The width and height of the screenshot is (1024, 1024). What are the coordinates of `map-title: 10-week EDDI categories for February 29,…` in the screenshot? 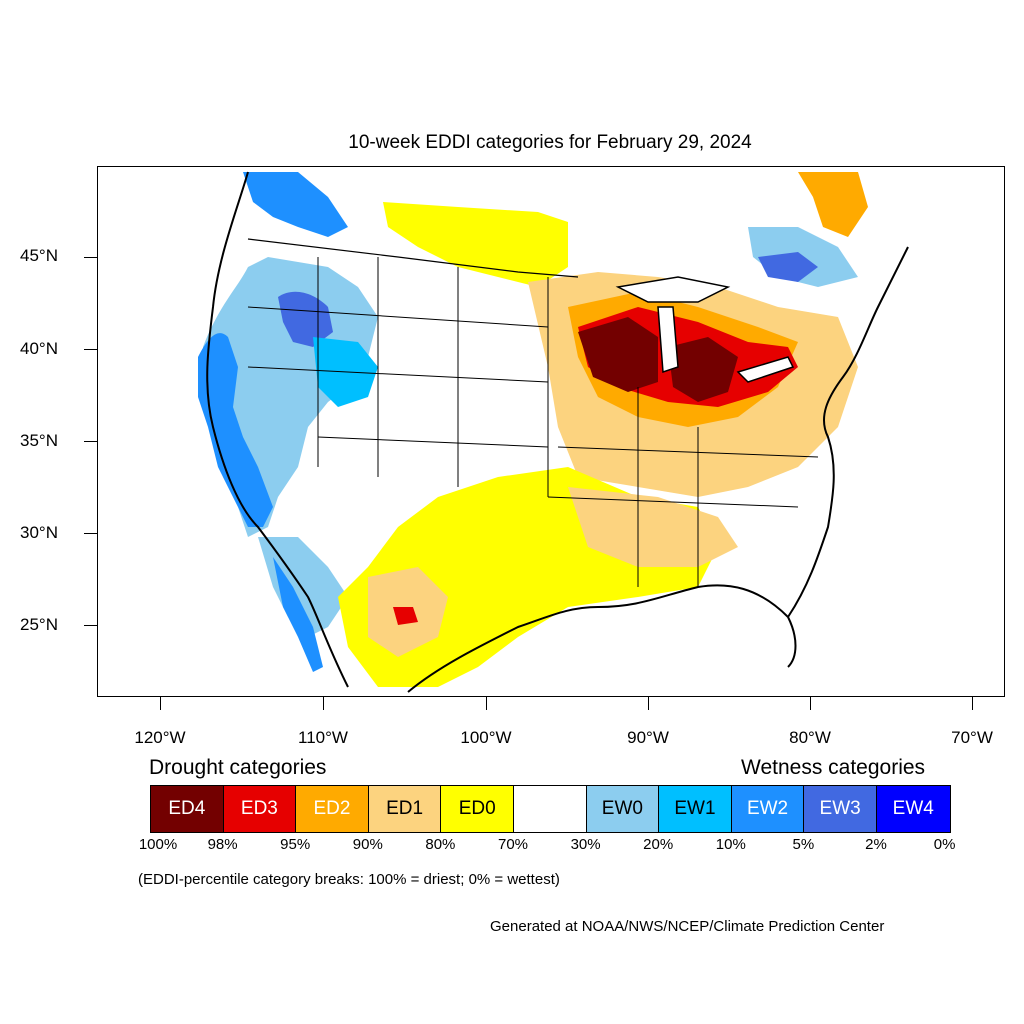 It's located at (550, 142).